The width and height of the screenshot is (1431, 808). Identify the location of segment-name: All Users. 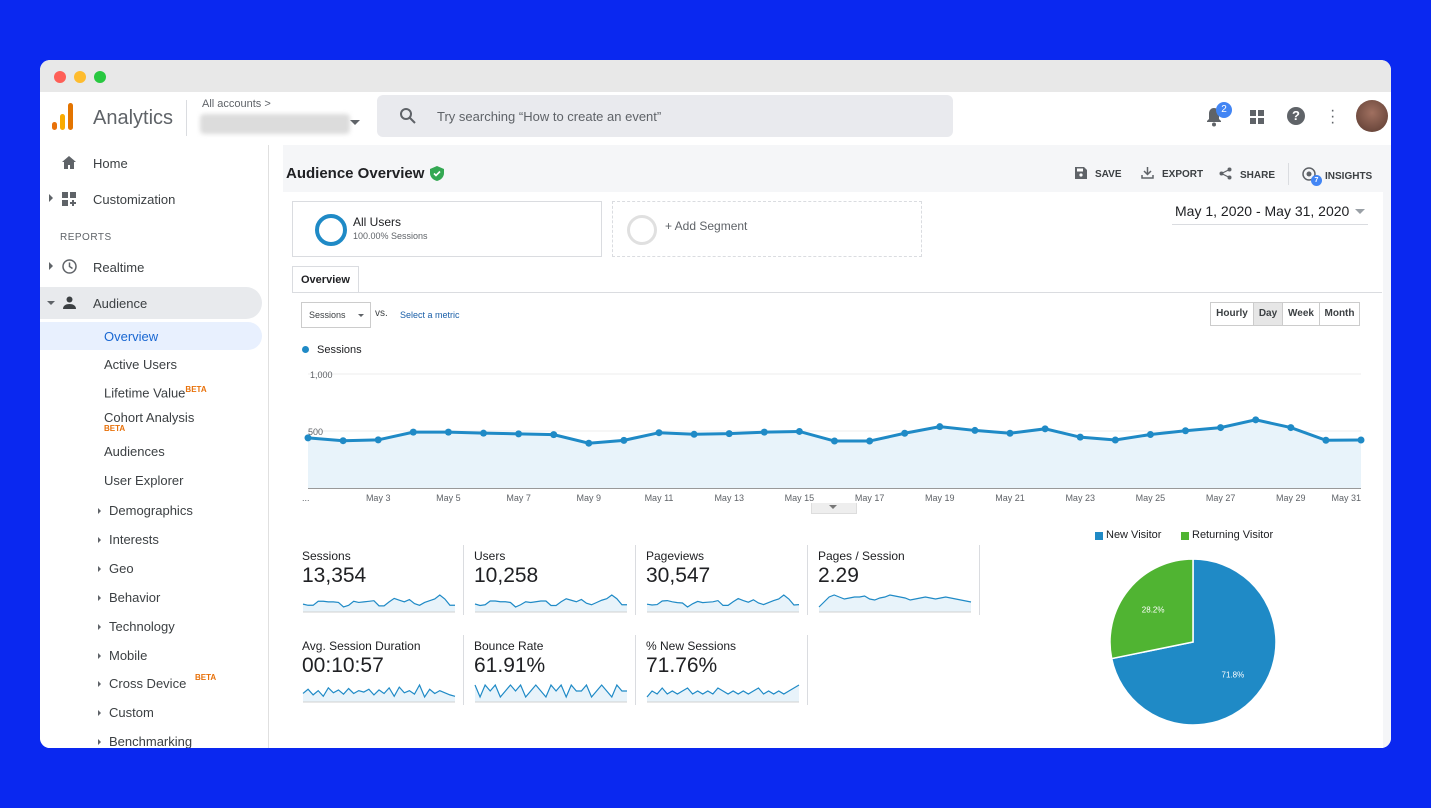
(377, 222).